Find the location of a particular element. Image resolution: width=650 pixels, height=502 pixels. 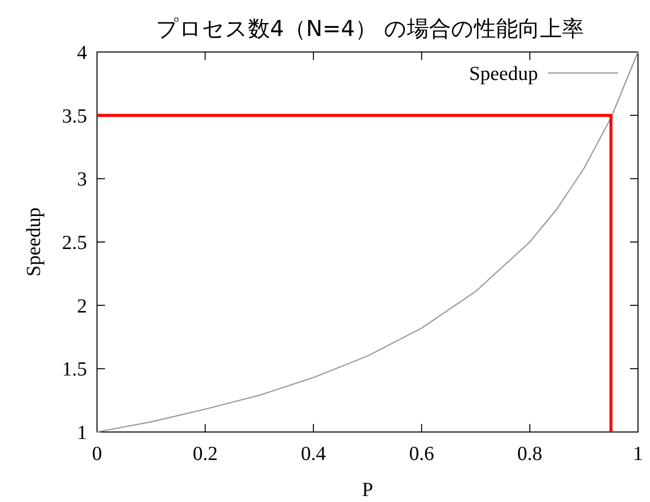

y-tick-label: 1.5 is located at coordinates (74, 369).